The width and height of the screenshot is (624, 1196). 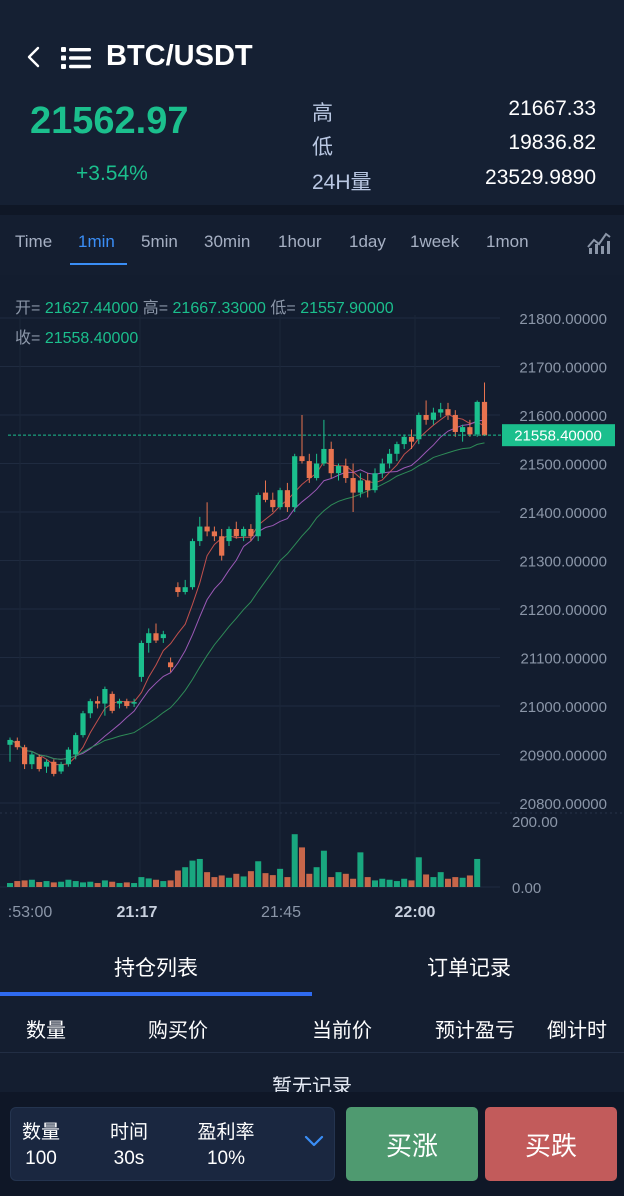 What do you see at coordinates (300, 241) in the screenshot?
I see `tab-1hour: 1hour` at bounding box center [300, 241].